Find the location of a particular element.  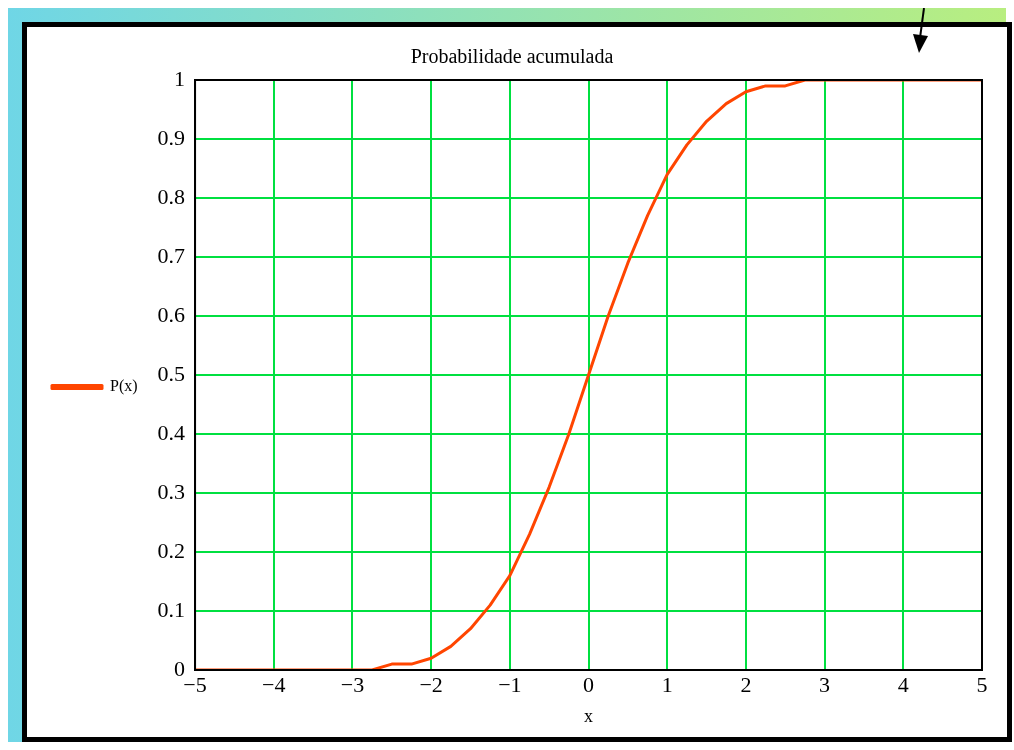

x-tick-label: 3 is located at coordinates (825, 684).